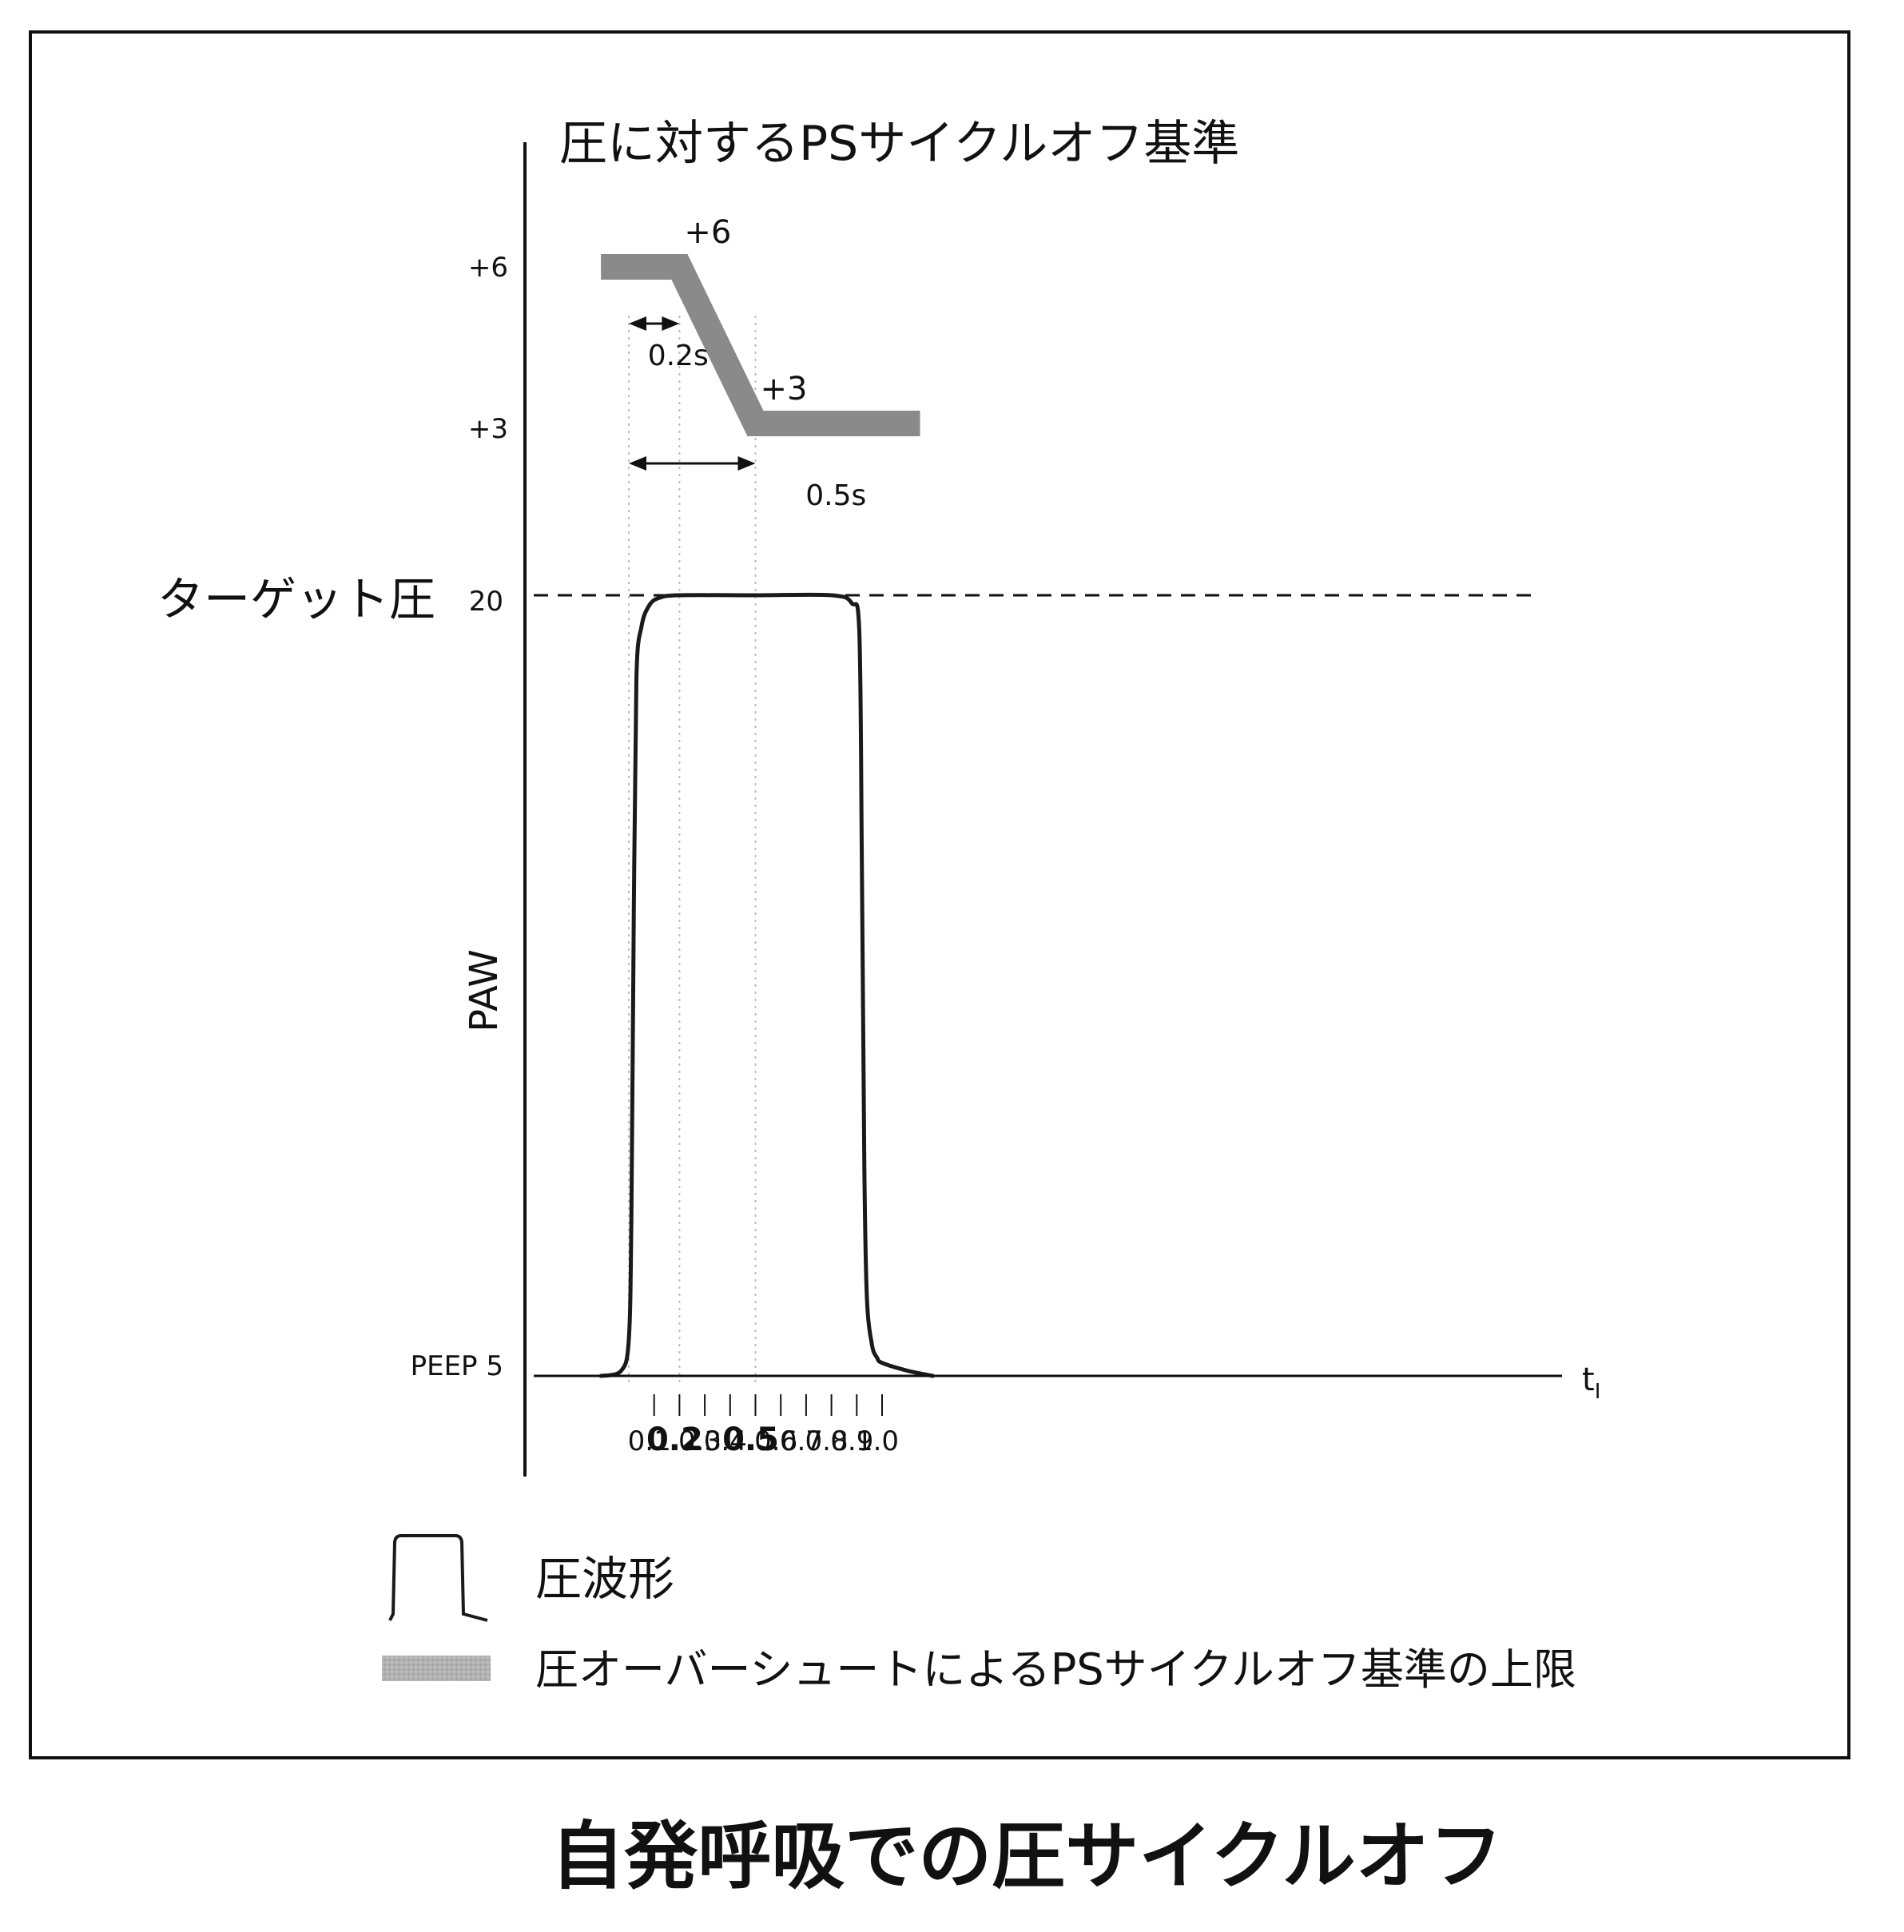 The height and width of the screenshot is (1932, 1904). What do you see at coordinates (707, 232) in the screenshot?
I see `annotation-plus6: +6` at bounding box center [707, 232].